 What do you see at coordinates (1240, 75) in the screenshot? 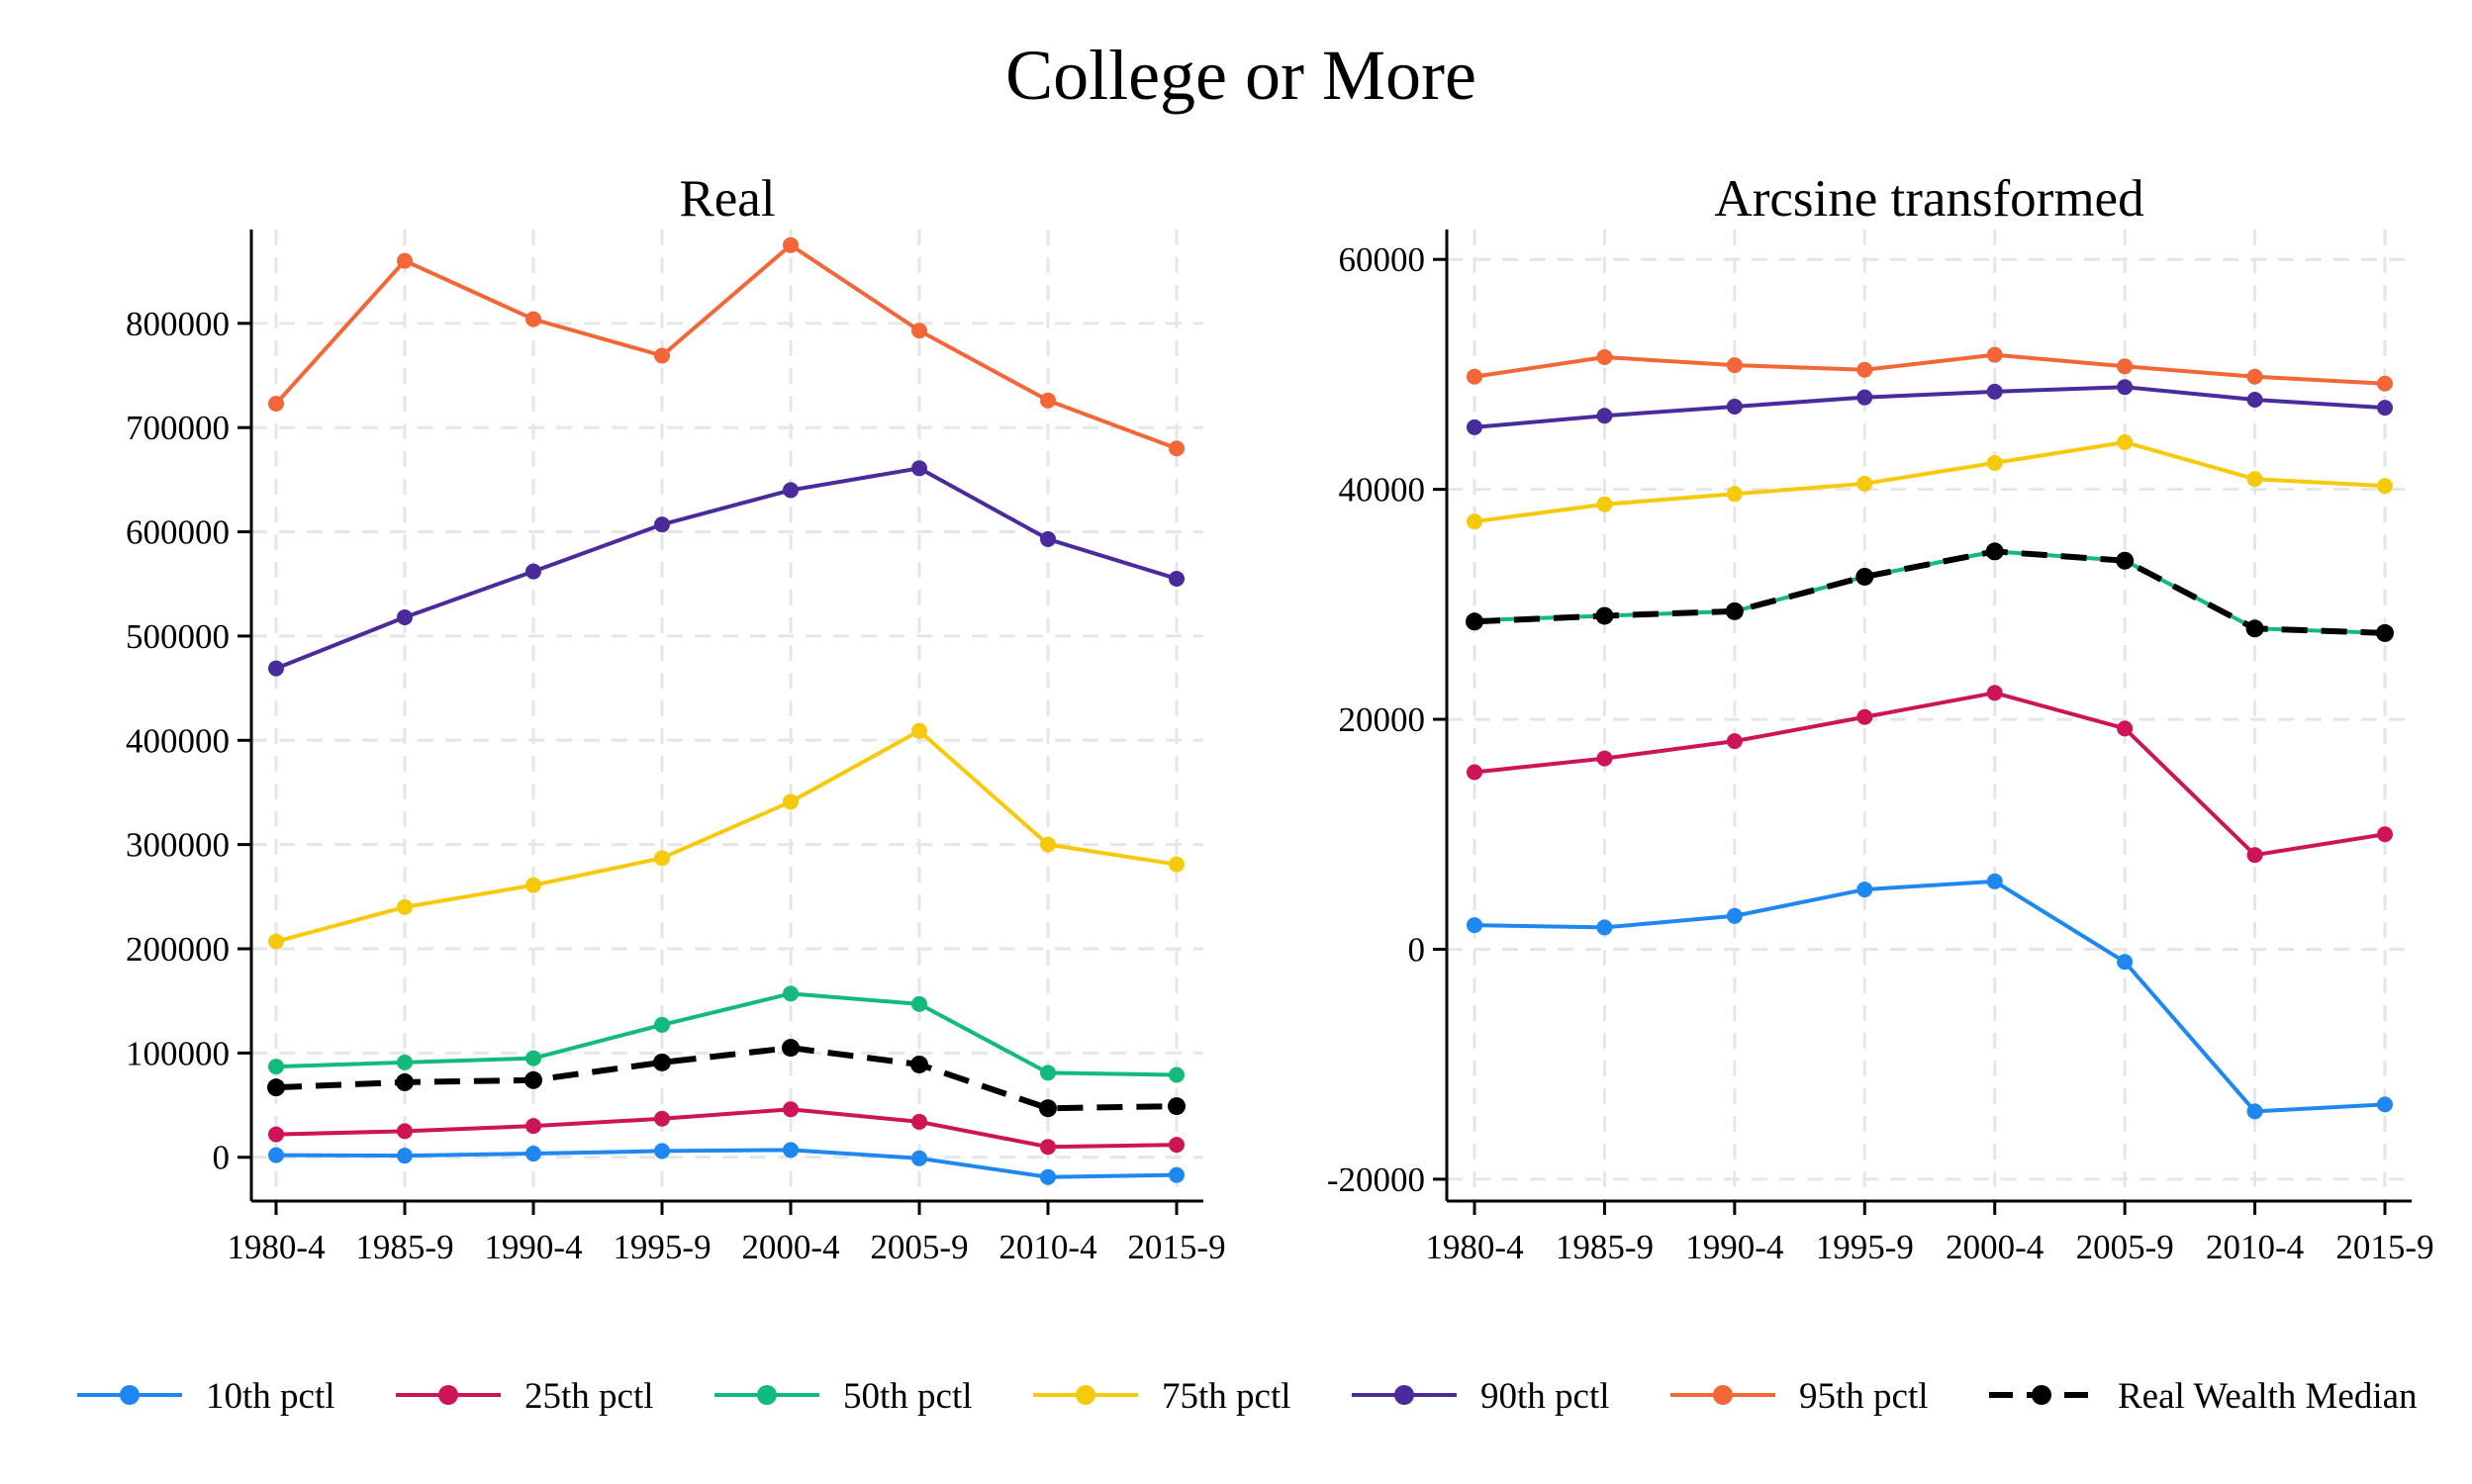
I see `figure-title: College or More` at bounding box center [1240, 75].